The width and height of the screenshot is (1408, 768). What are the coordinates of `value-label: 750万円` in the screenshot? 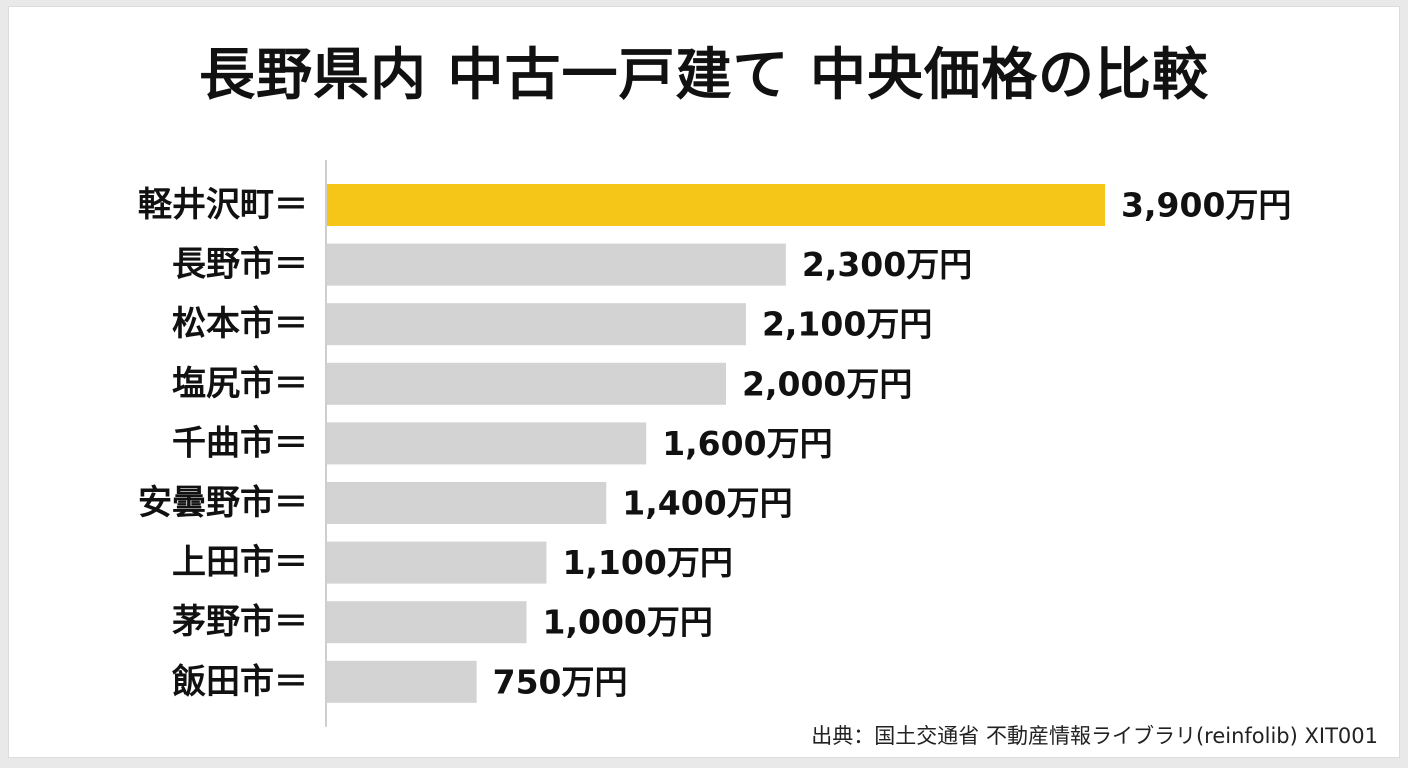 It's located at (560, 681).